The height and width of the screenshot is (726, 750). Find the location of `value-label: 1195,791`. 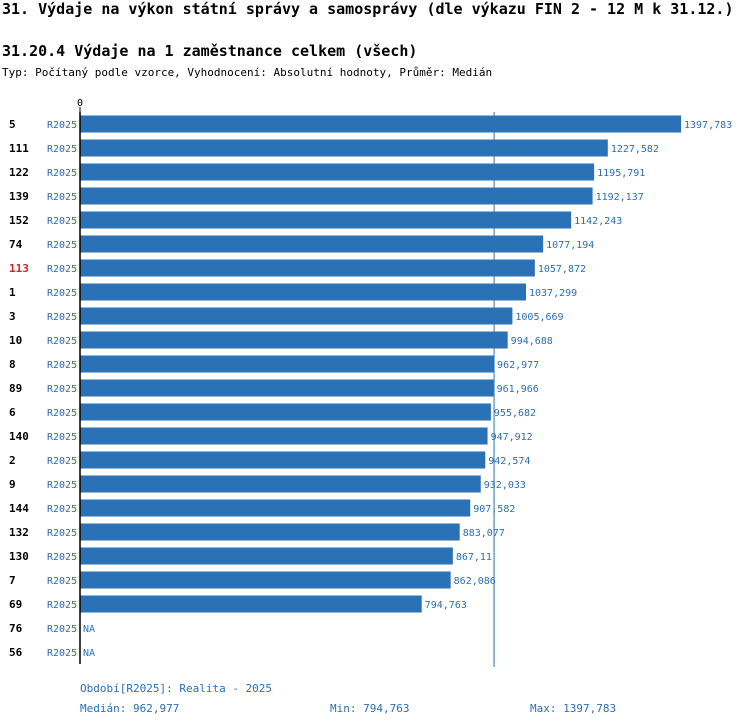

value-label: 1195,791 is located at coordinates (621, 173).